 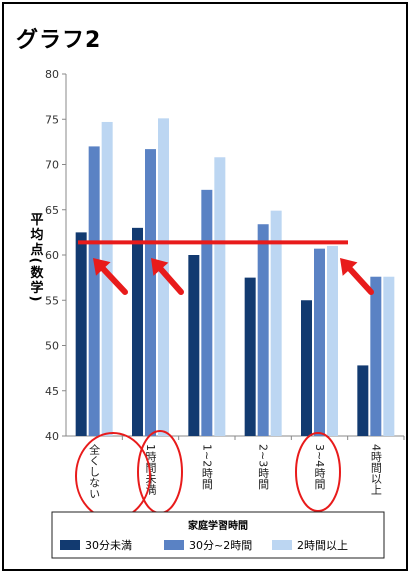 What do you see at coordinates (52, 391) in the screenshot?
I see `y-tick-label: 45` at bounding box center [52, 391].